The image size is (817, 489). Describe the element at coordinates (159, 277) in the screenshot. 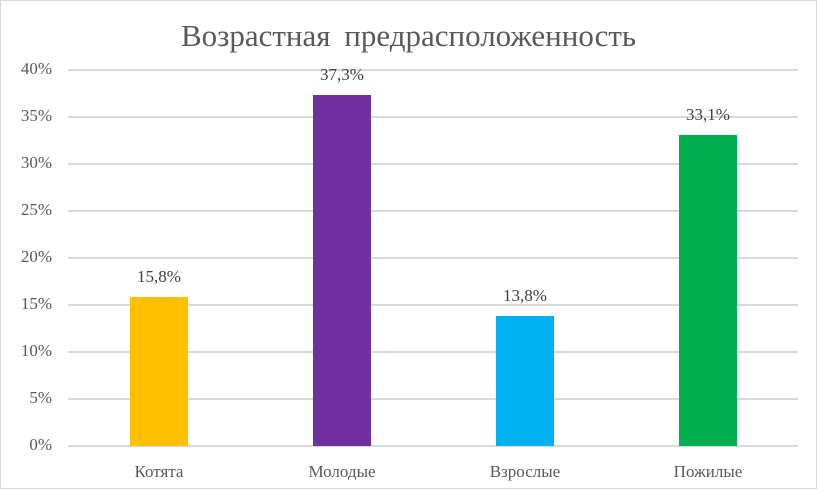

I see `data-label: 15,8%` at that location.